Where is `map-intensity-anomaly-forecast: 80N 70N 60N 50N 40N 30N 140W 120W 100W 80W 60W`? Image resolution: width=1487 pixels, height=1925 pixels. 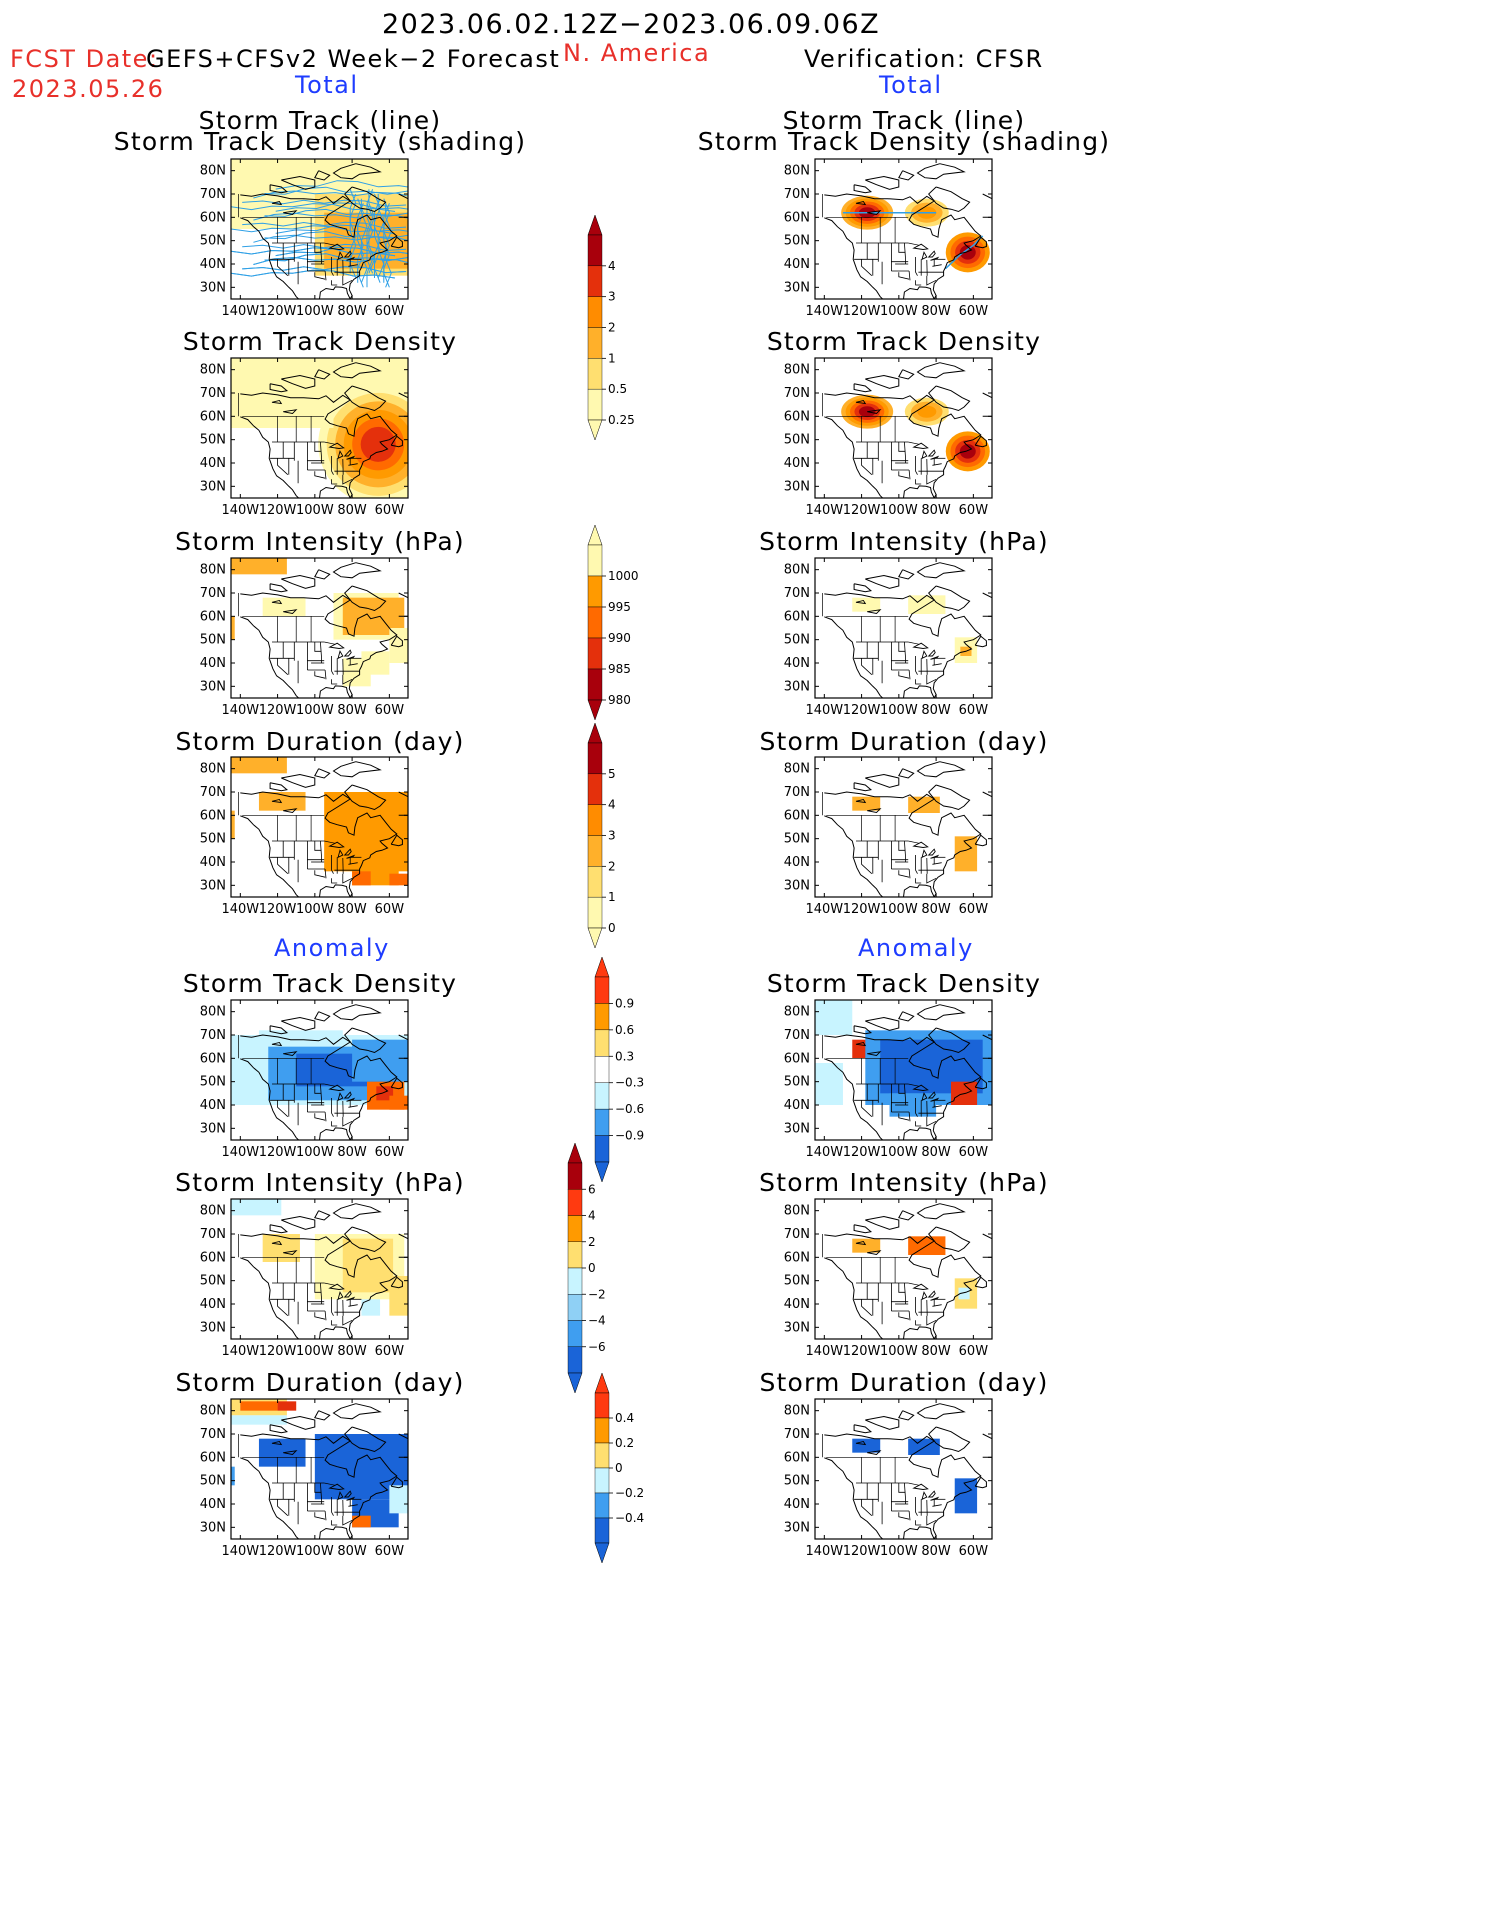 map-intensity-anomaly-forecast: 80N 70N 60N 50N 40N 30N 140W 120W 100W 80W 60W is located at coordinates (304, 1281).